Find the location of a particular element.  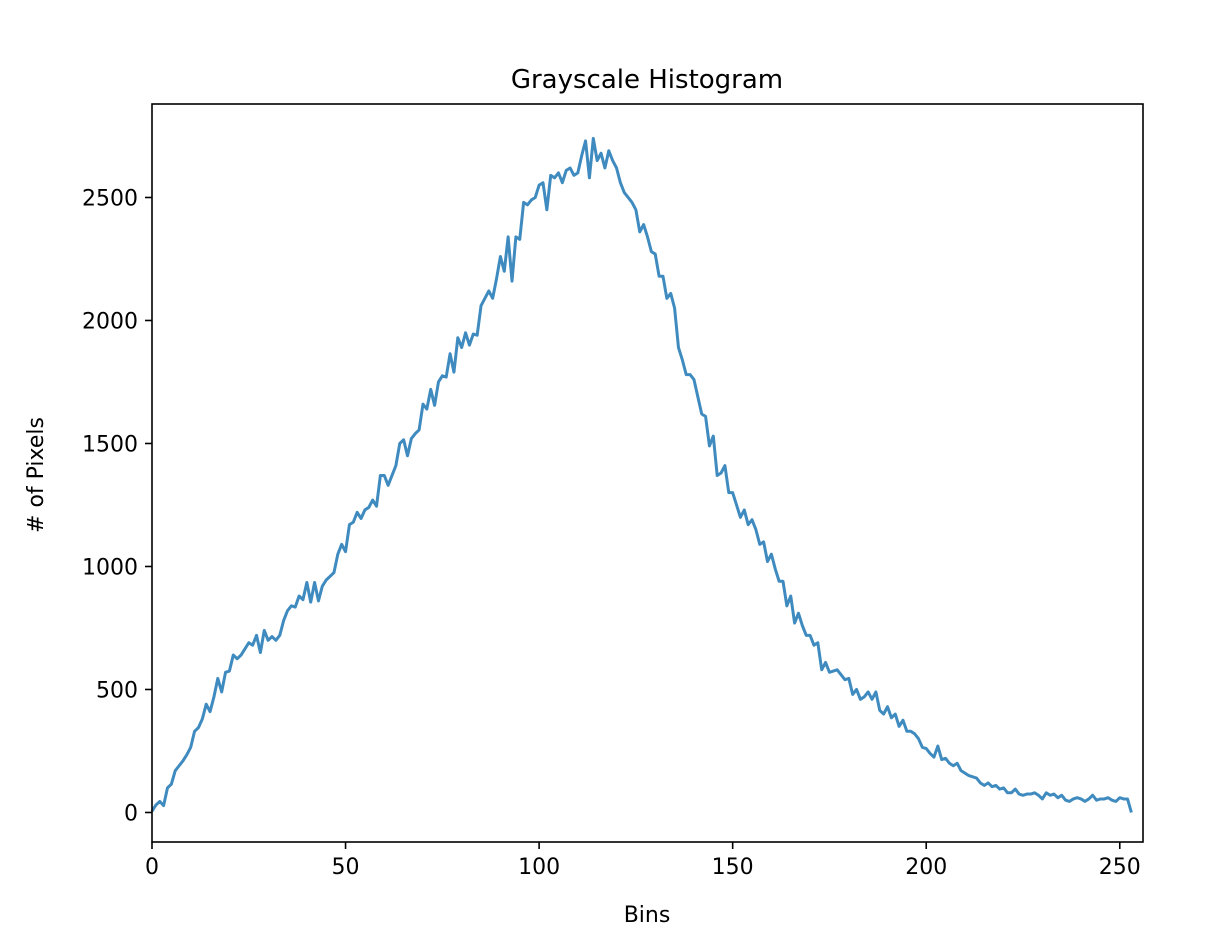

chart-title: Grayscale Histogram is located at coordinates (647, 80).